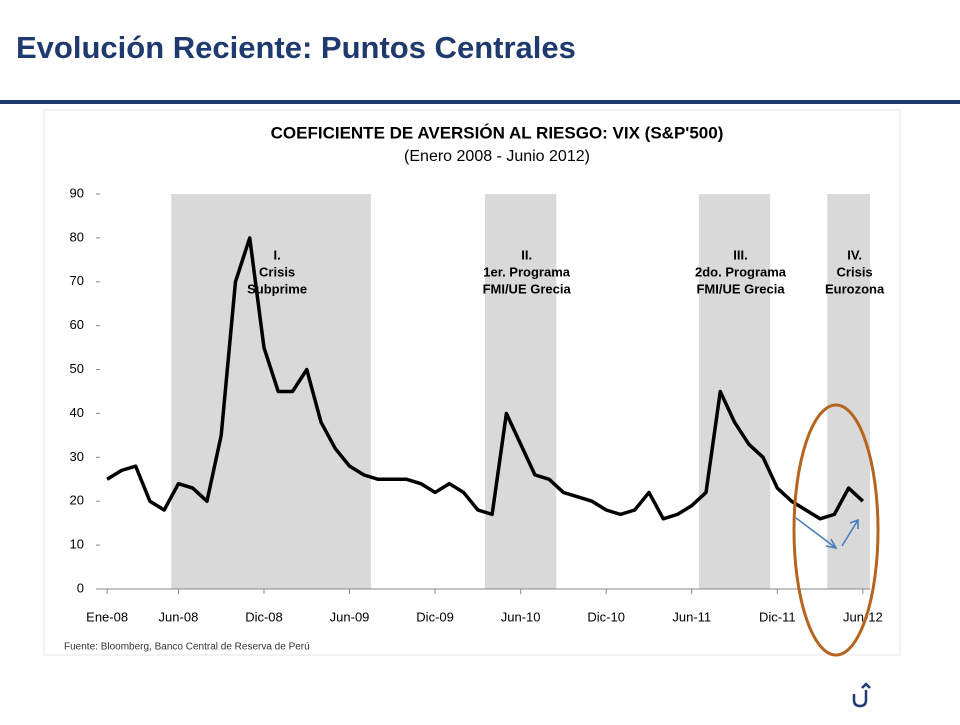  I want to click on period-label: III., so click(740, 254).